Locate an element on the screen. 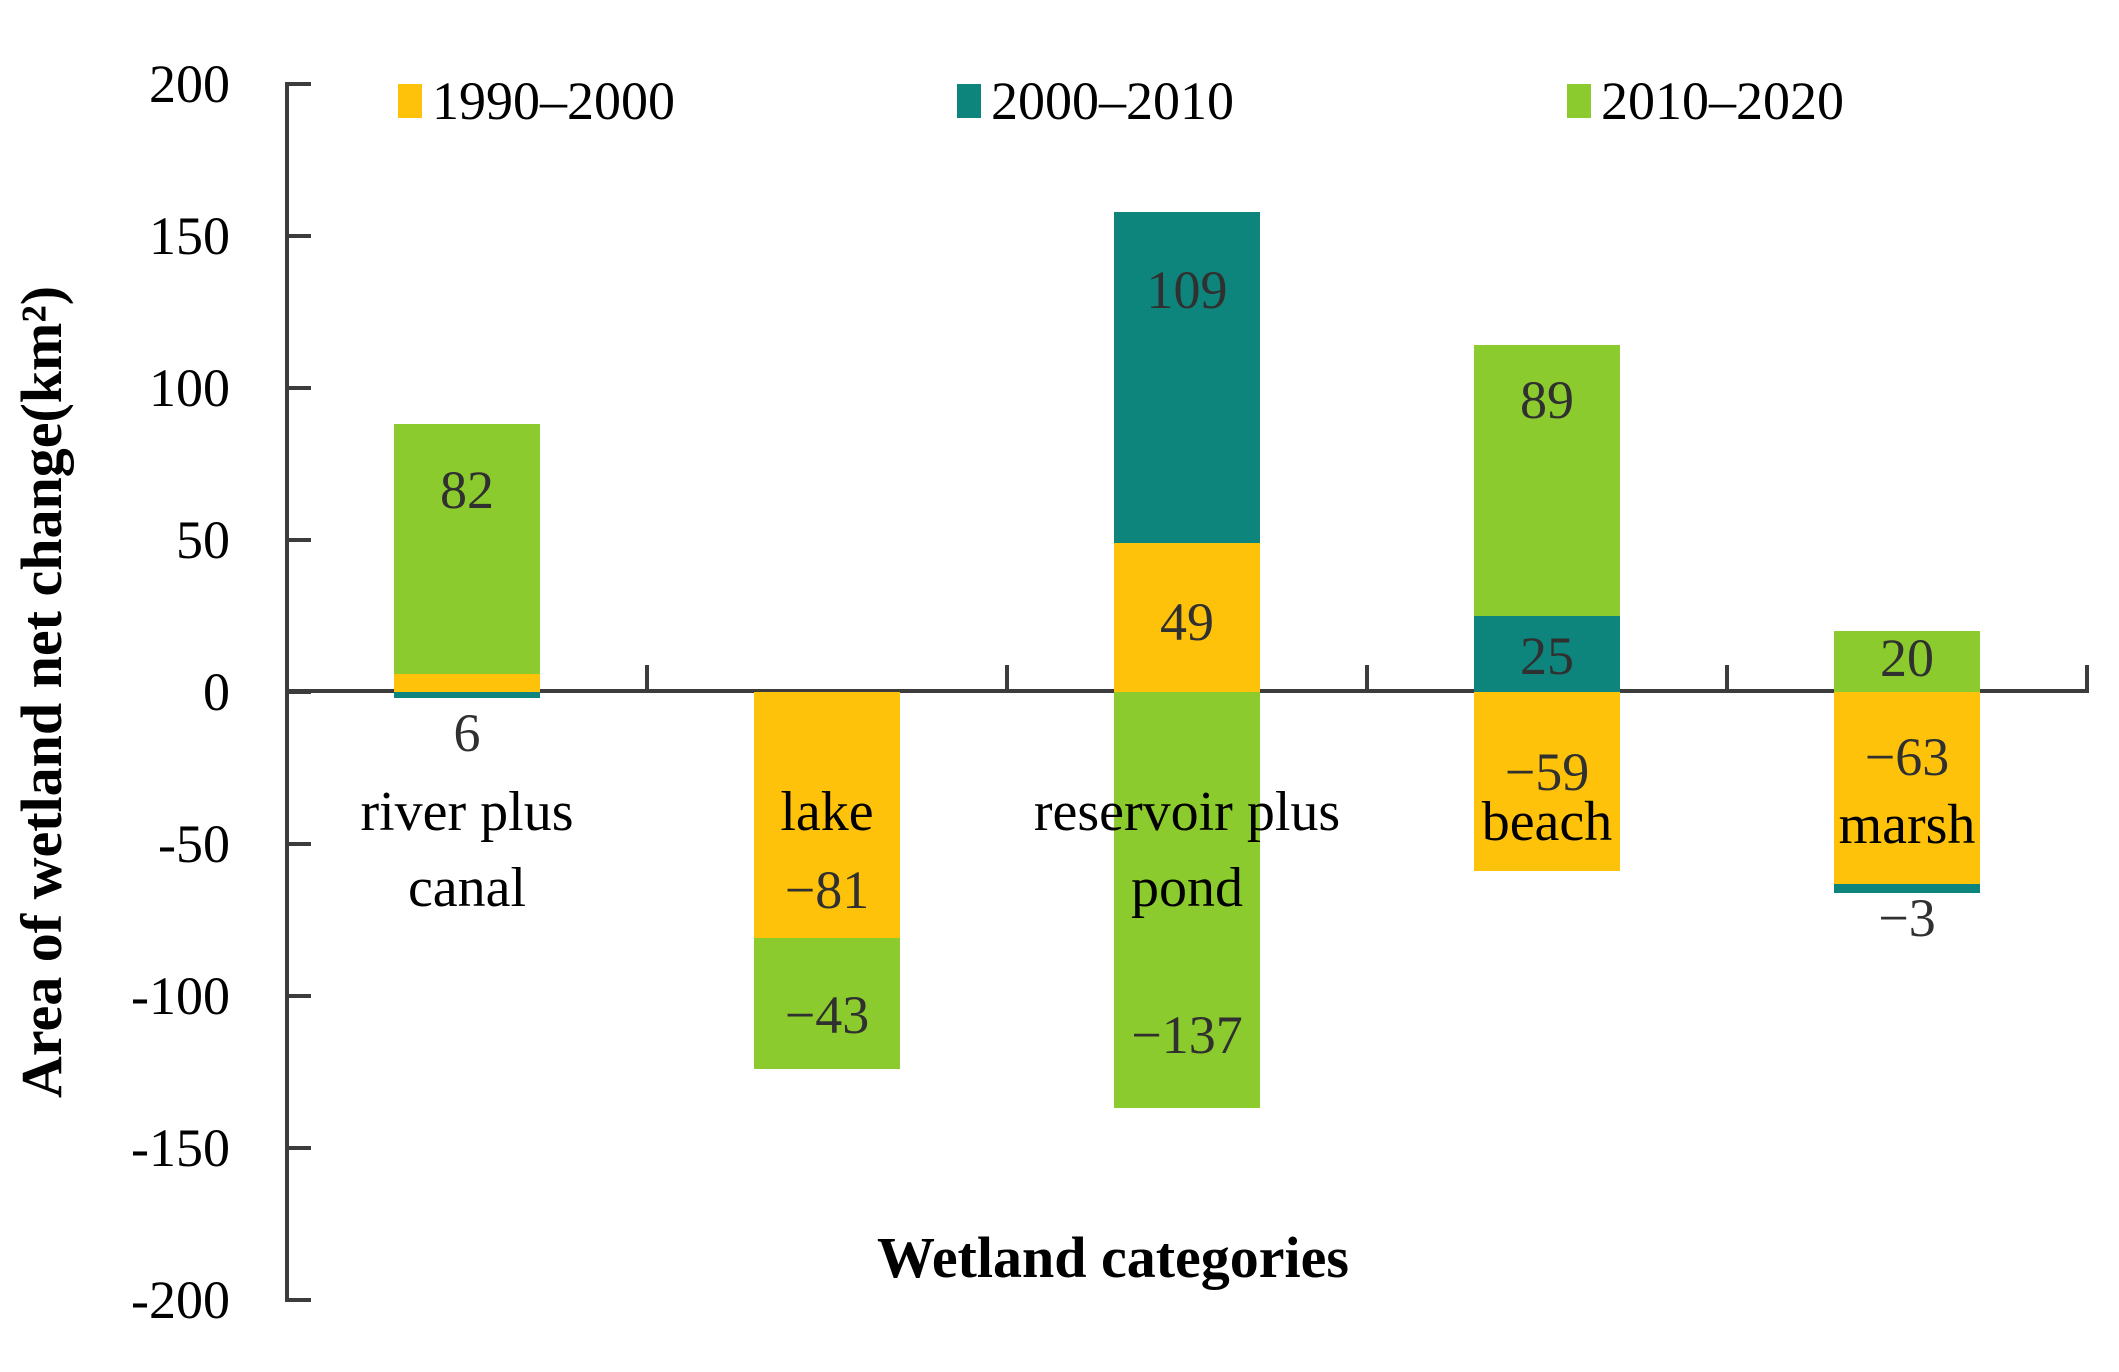 The height and width of the screenshot is (1372, 2119). bar-segment-river-plus-canal-2000-2010 is located at coordinates (467, 695).